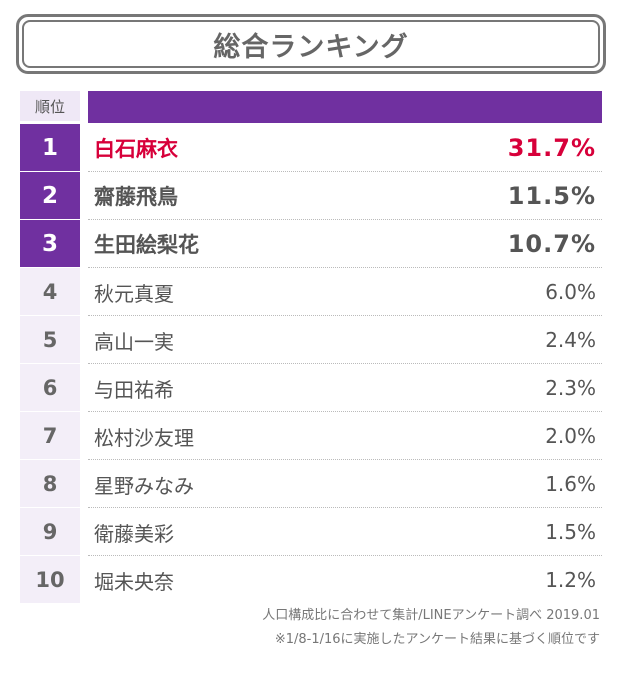 The width and height of the screenshot is (622, 675). I want to click on footnote-period: ※1/8-1/16に実施したアンケート結果に基づく順位です, so click(437, 639).